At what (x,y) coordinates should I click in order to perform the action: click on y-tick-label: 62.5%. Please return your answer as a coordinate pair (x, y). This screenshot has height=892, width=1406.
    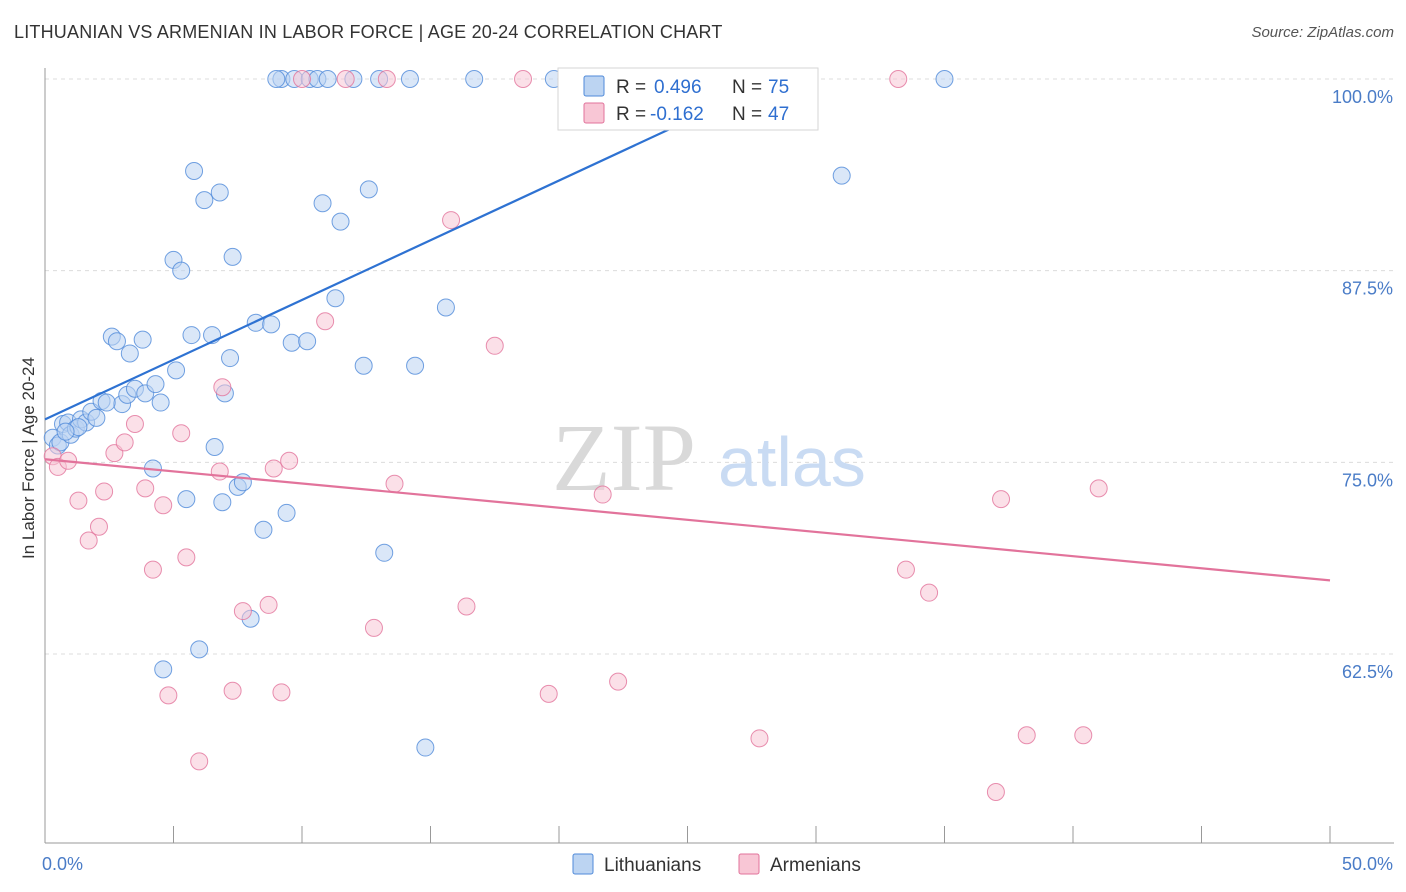
    Looking at the image, I should click on (1367, 672).